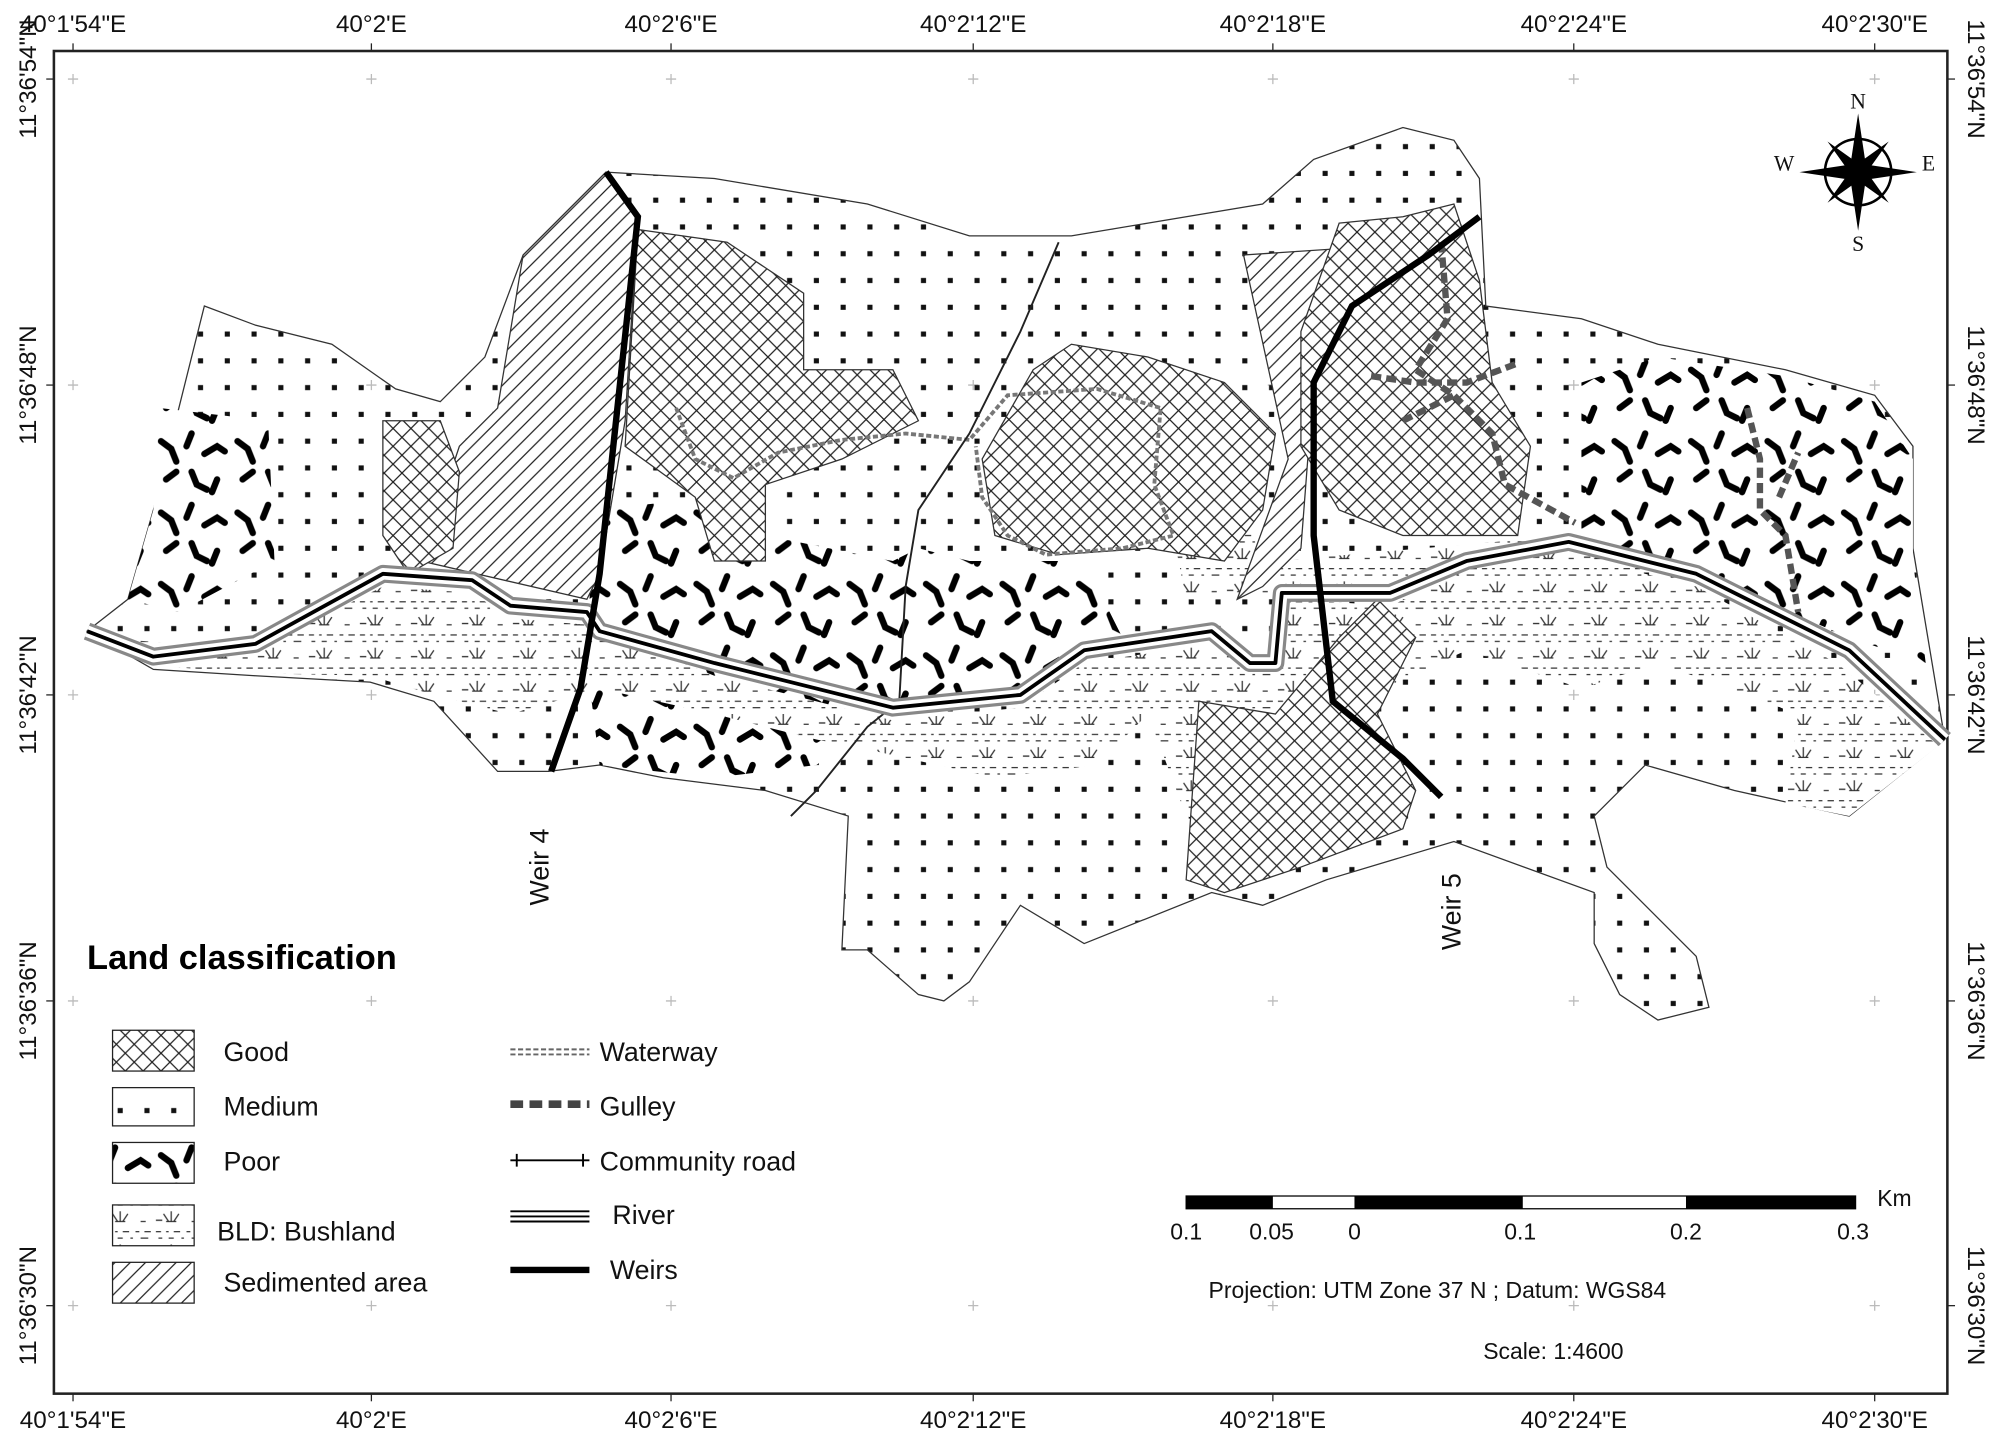  Describe the element at coordinates (1354, 1231) in the screenshot. I see `scale-label: 0` at that location.